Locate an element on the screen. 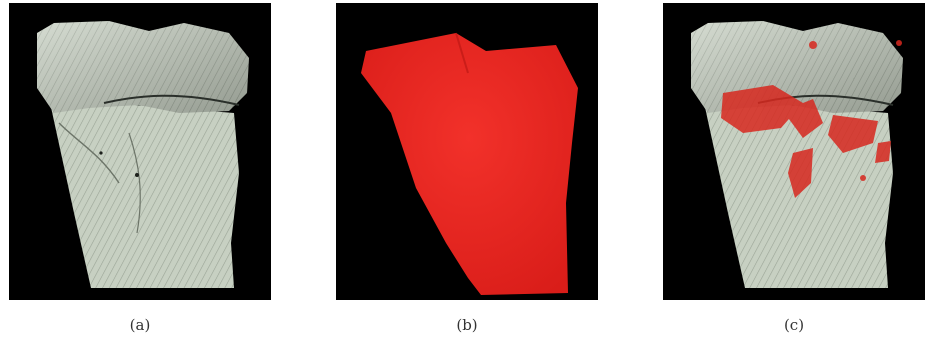  bone-shaft is located at coordinates (144, 193).